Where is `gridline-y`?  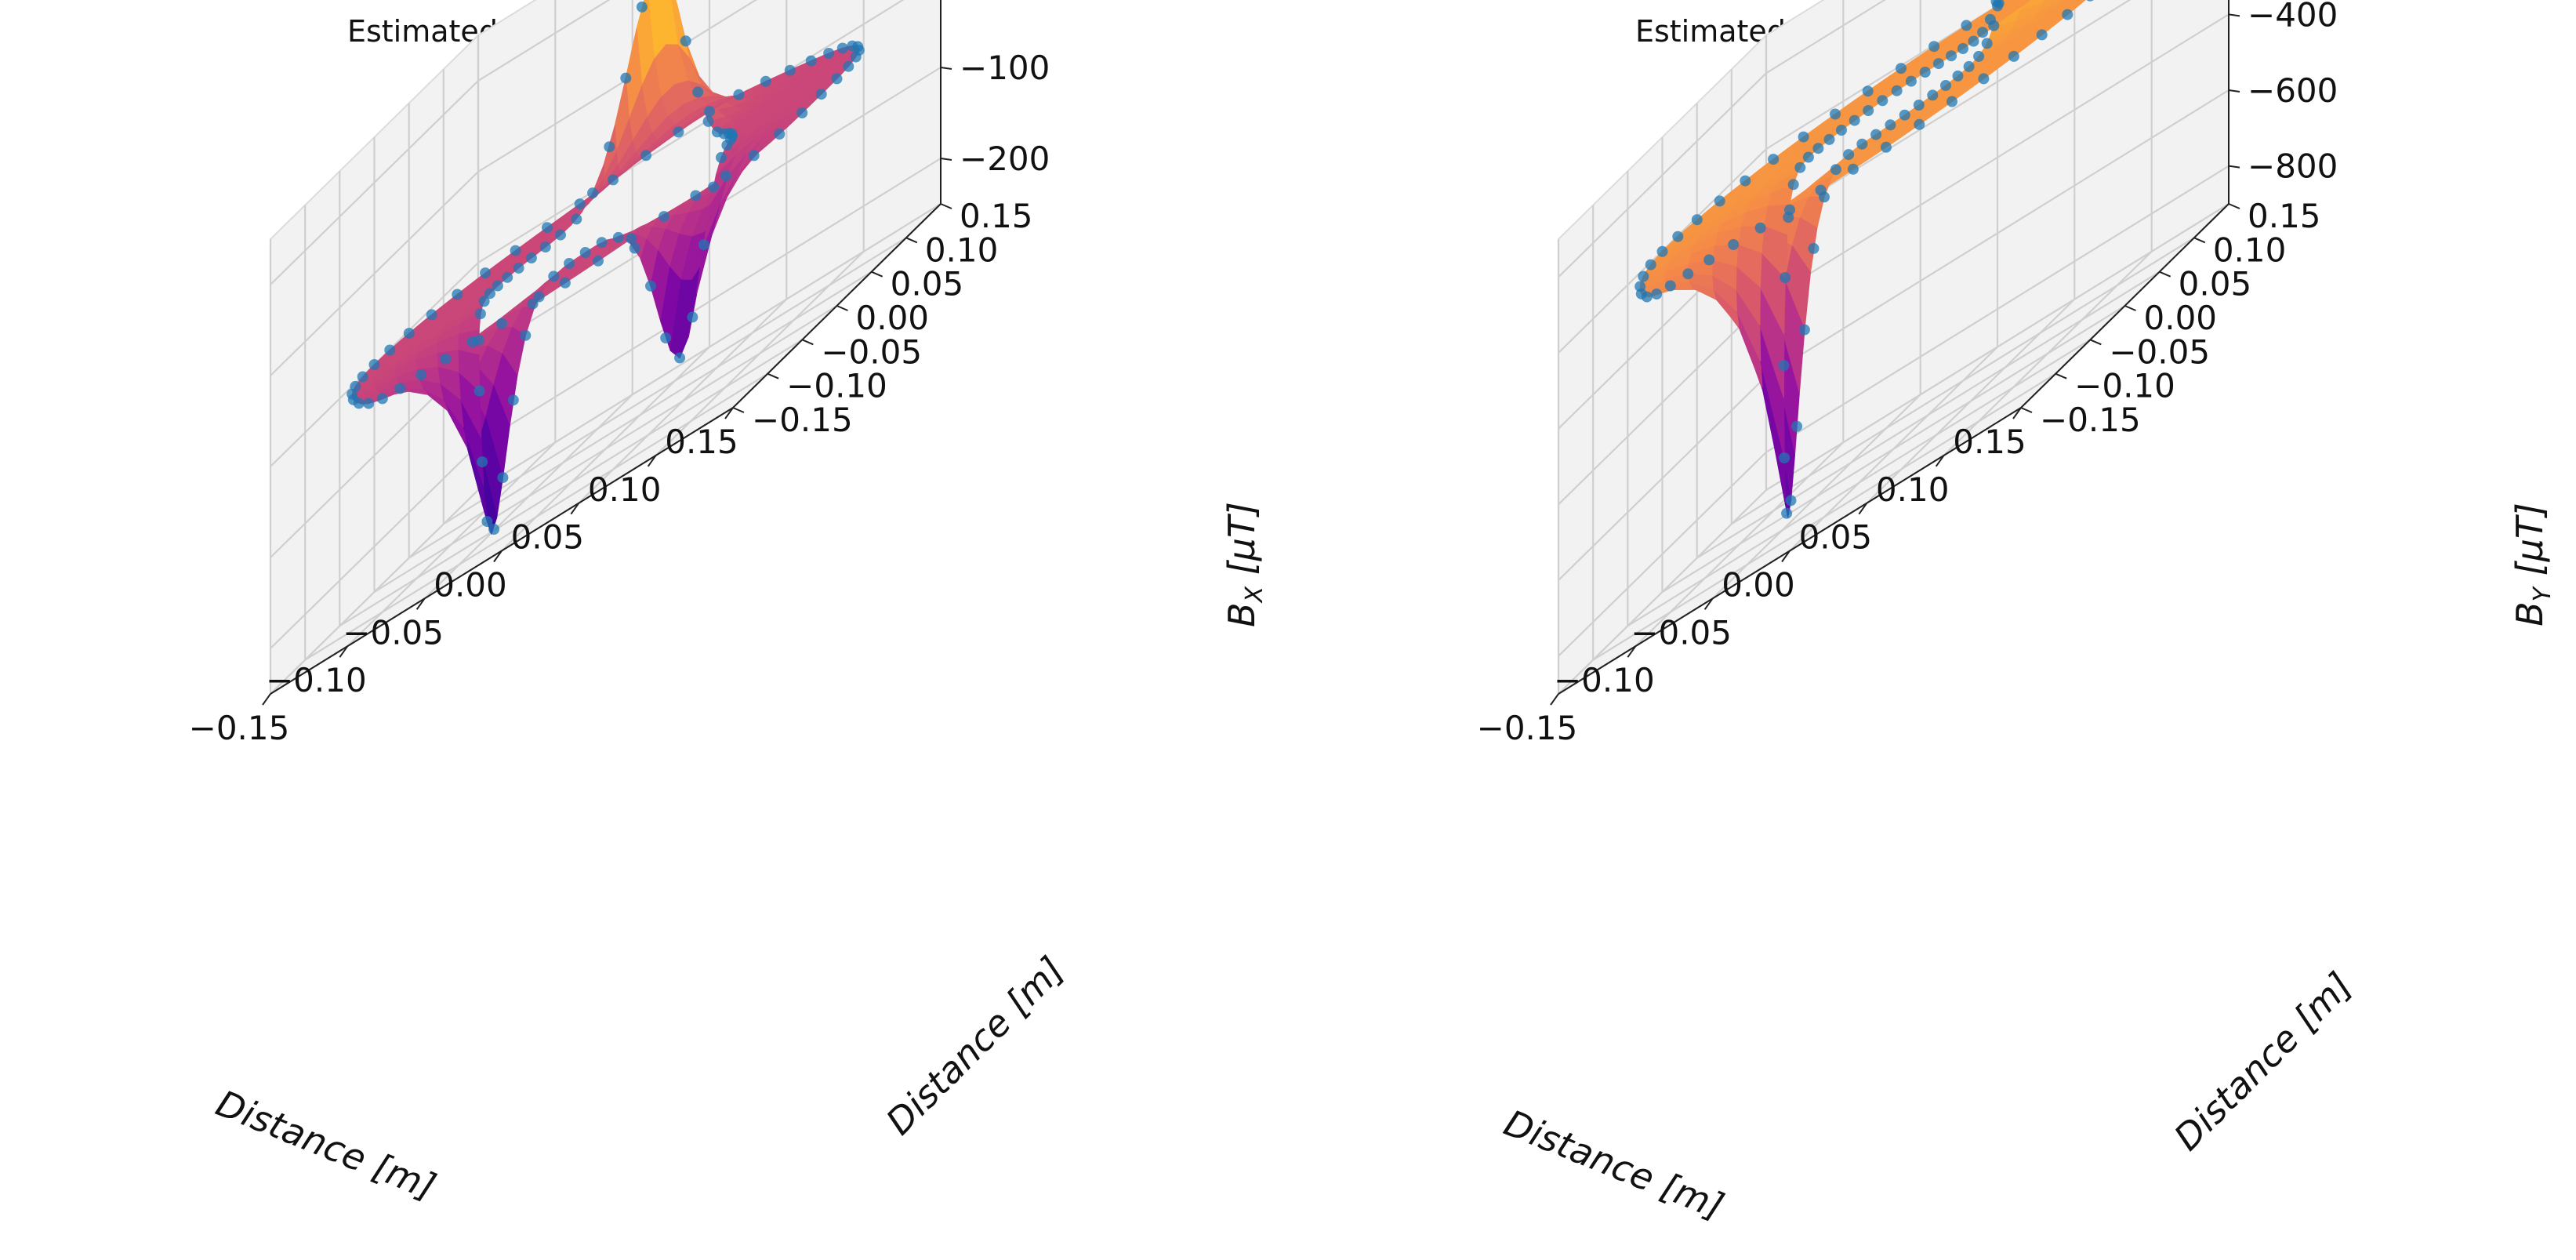
gridline-y is located at coordinates (674, 297).